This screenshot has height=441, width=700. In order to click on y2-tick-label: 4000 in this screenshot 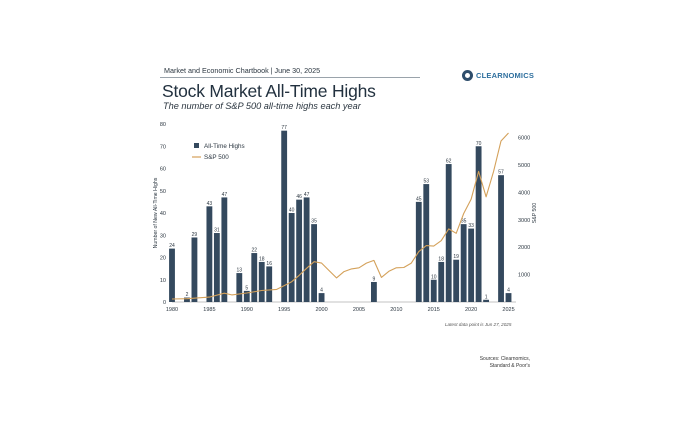, I will do `click(524, 193)`.